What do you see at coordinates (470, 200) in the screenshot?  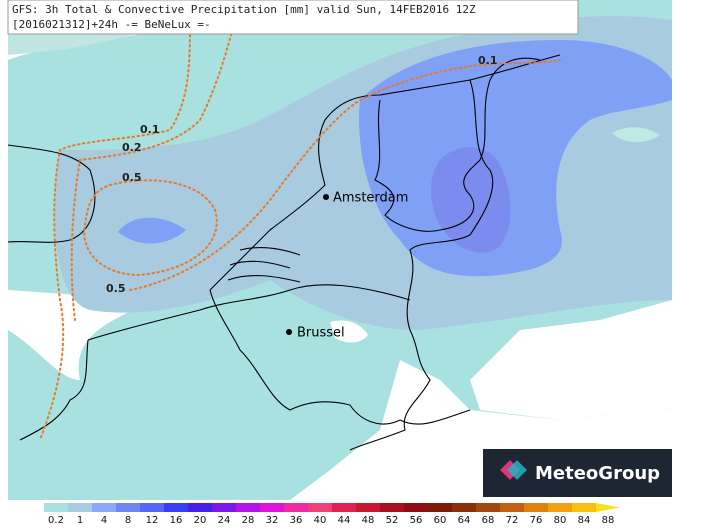 I see `precip-heaviest` at bounding box center [470, 200].